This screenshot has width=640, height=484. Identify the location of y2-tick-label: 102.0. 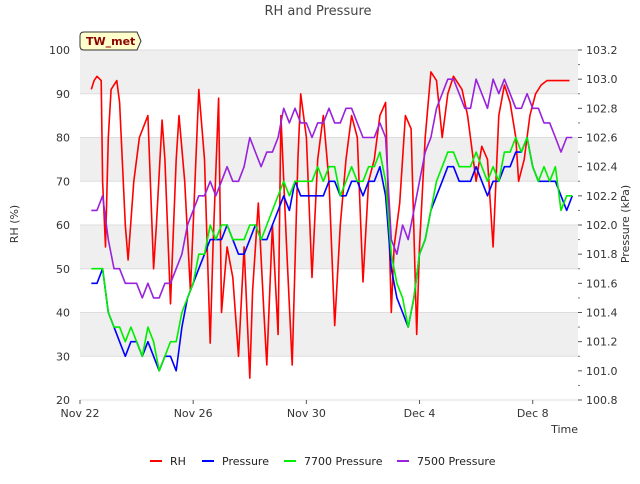
(602, 225).